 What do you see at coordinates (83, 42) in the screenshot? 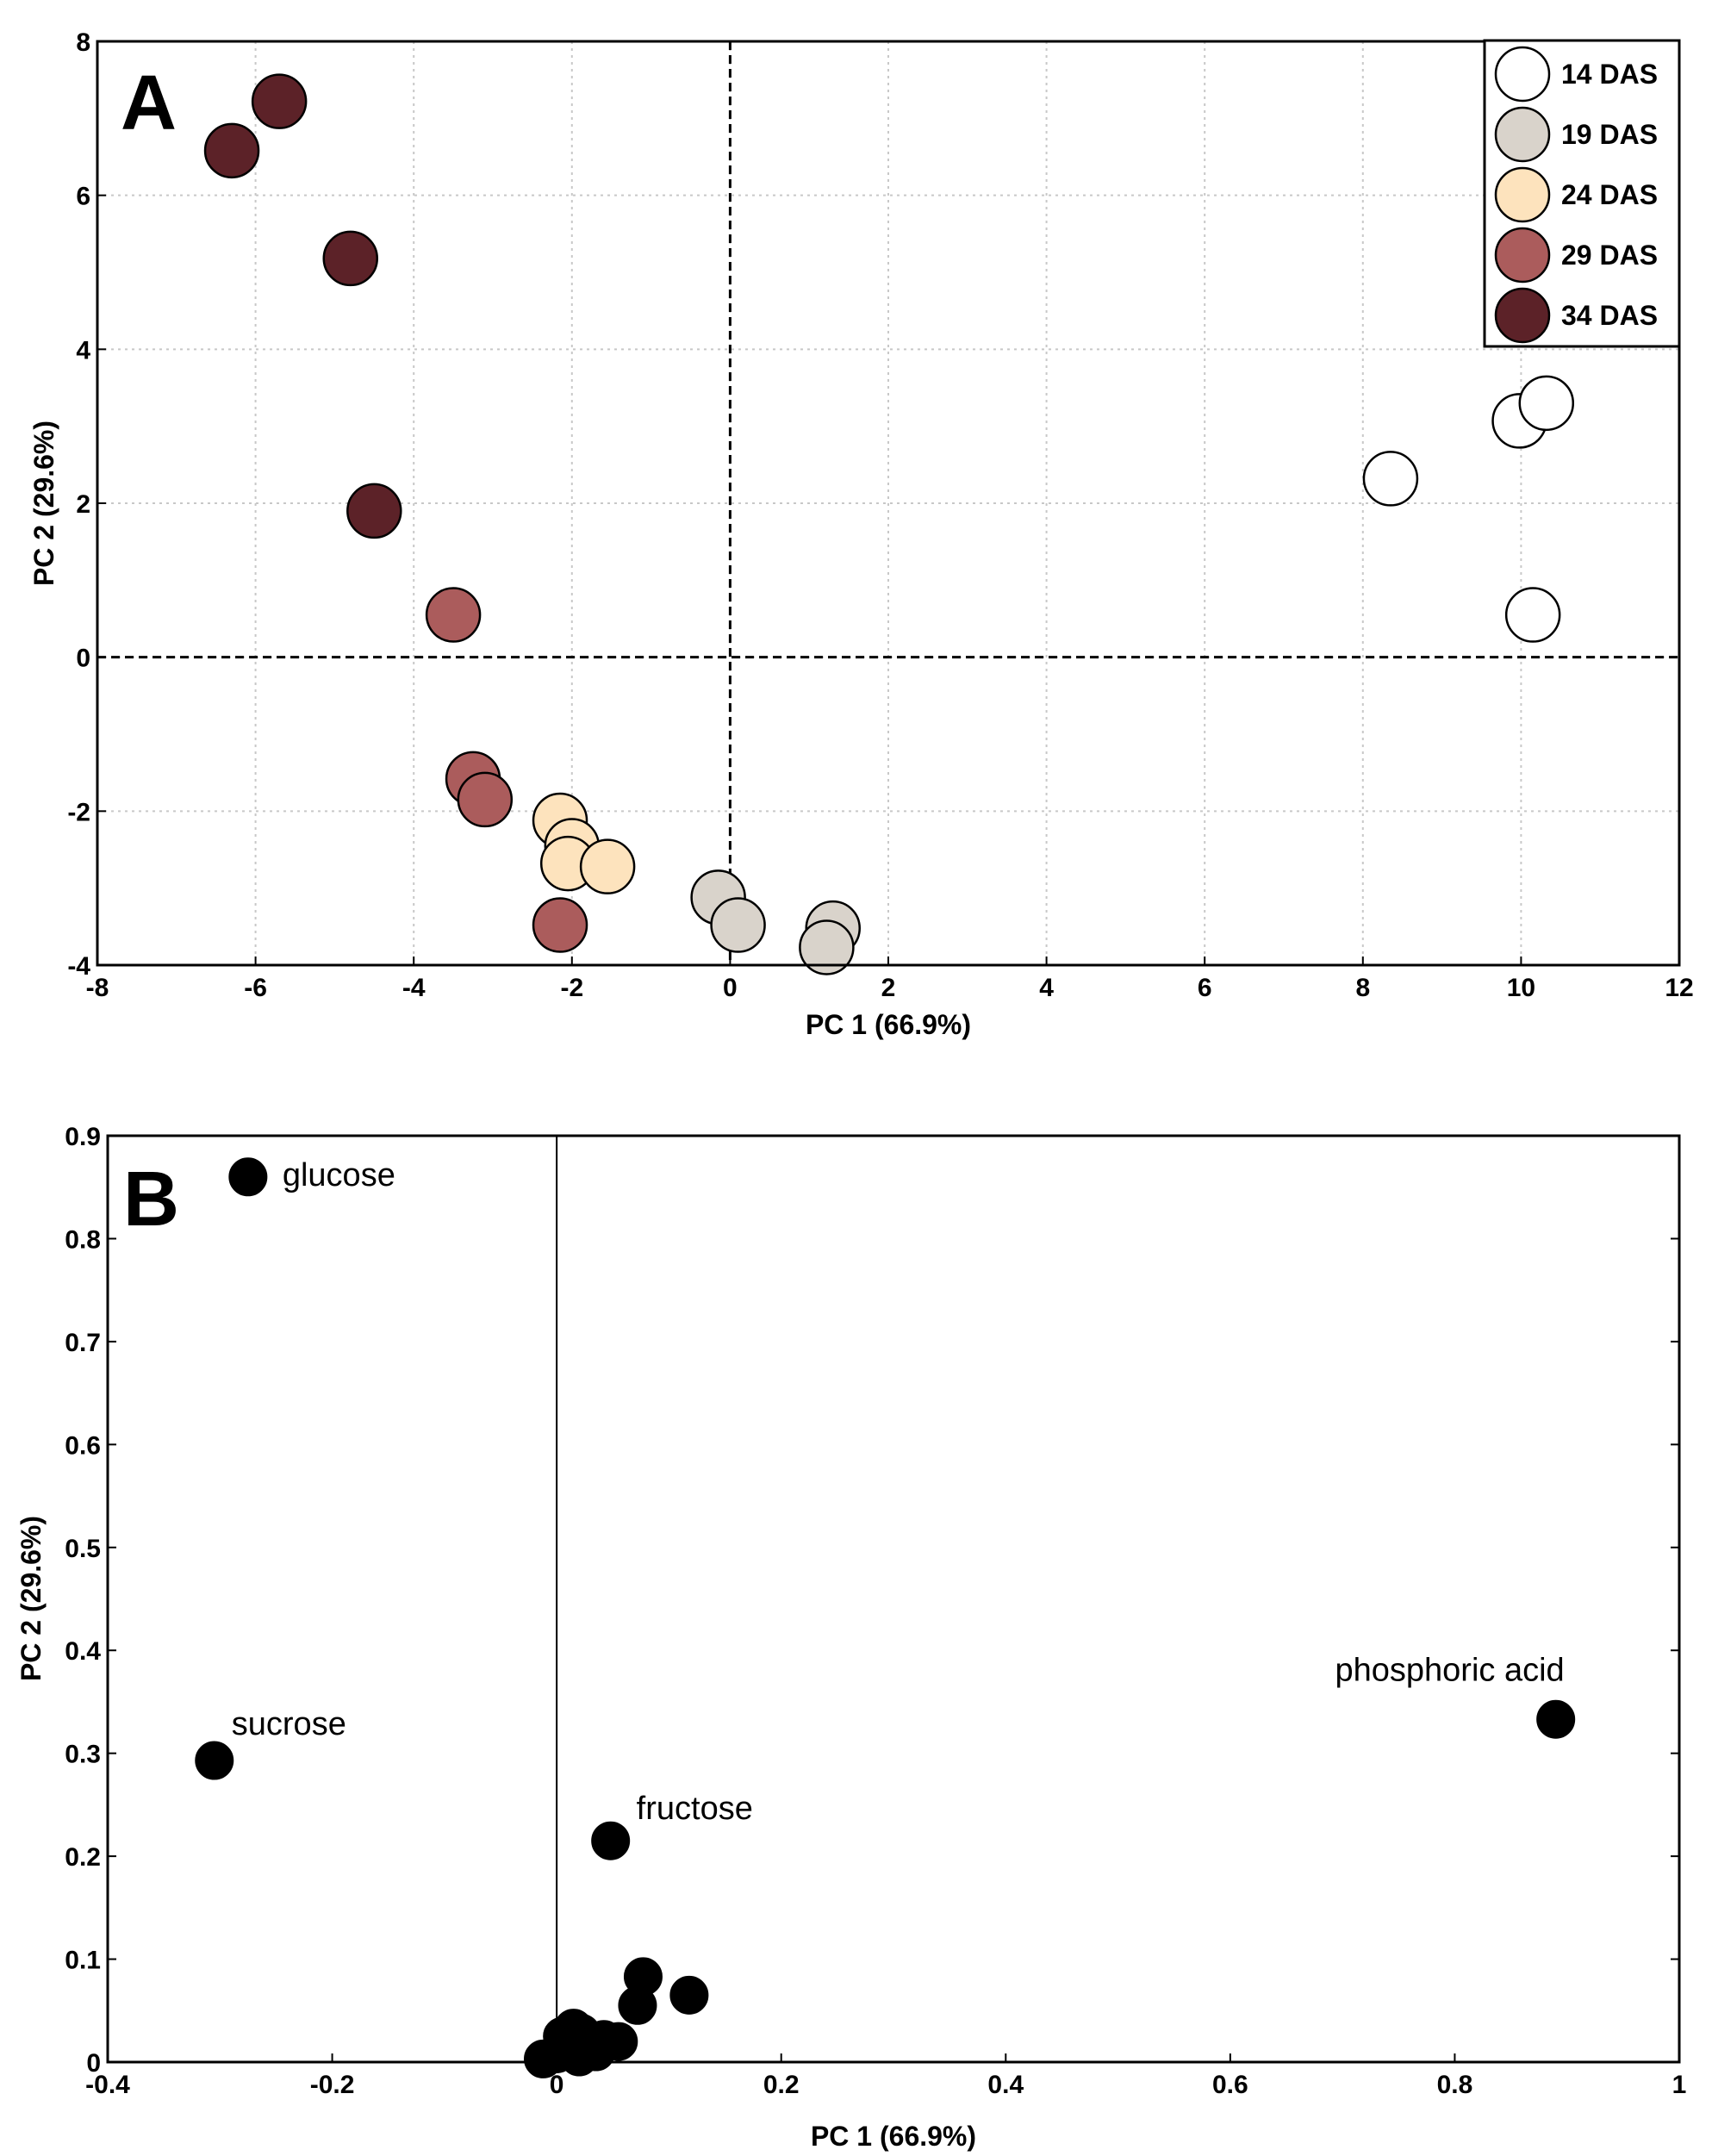
I see `y-tick-label: 8` at bounding box center [83, 42].